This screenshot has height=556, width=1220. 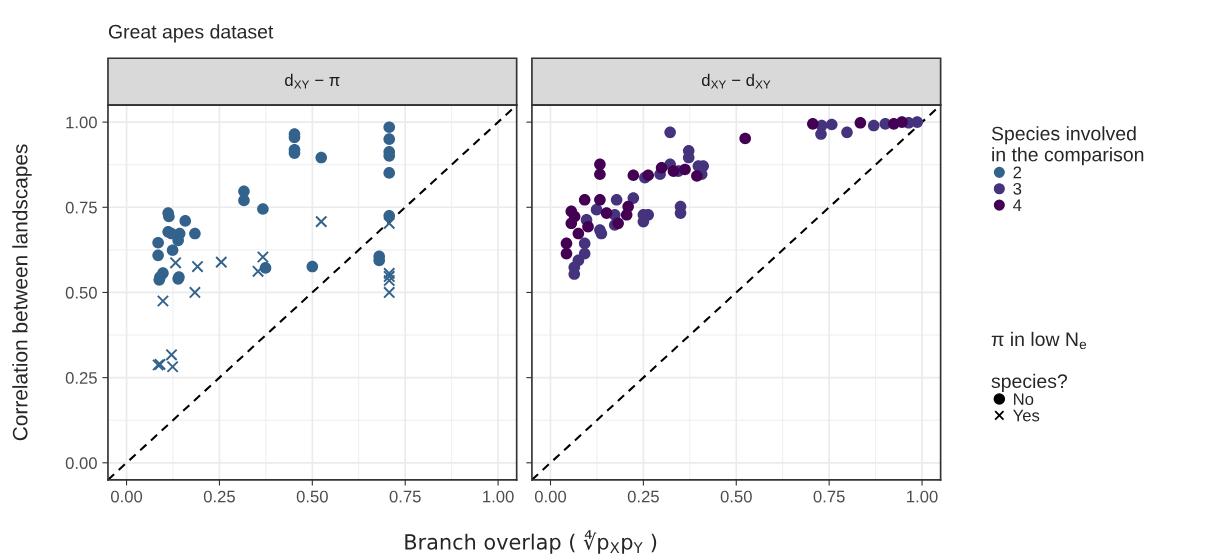 I want to click on text: Yes, so click(x=1026, y=415).